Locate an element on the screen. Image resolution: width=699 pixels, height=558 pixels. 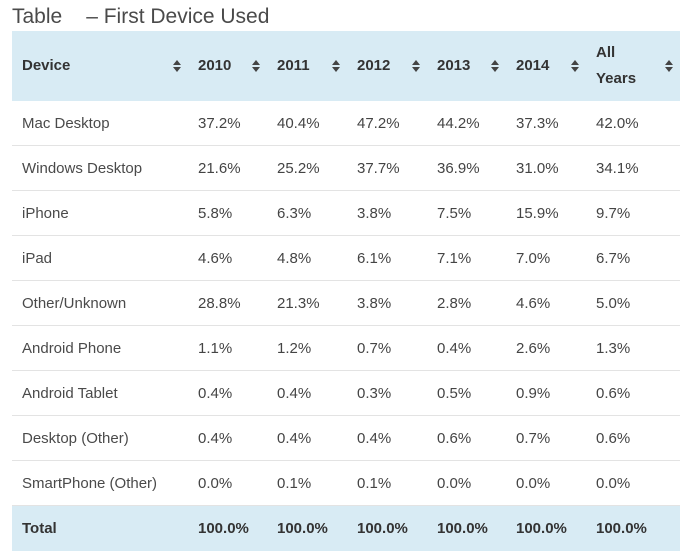
column-header-2012: 2012 is located at coordinates (387, 66).